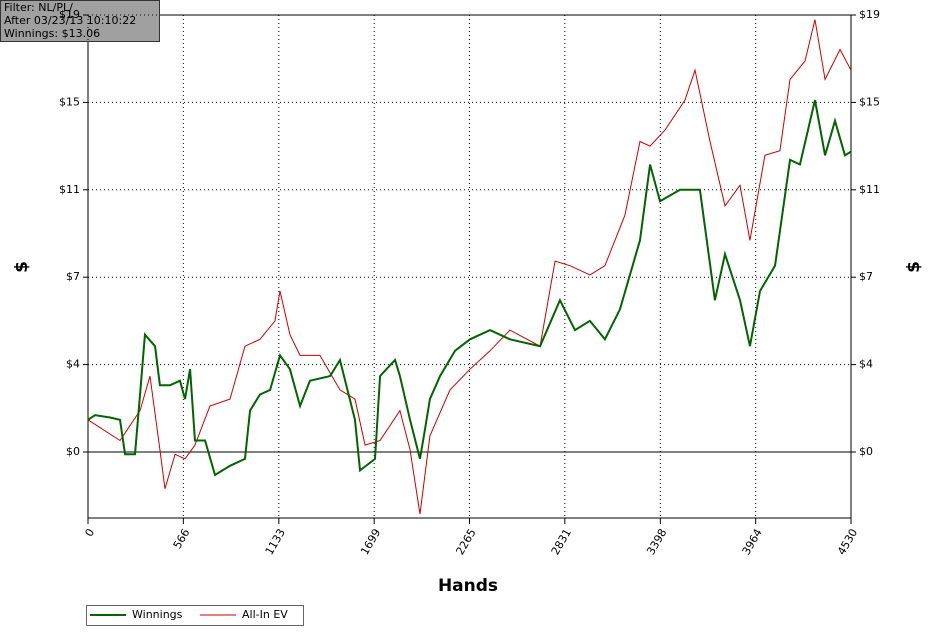  Describe the element at coordinates (866, 451) in the screenshot. I see `y2-tick-label: $0` at that location.